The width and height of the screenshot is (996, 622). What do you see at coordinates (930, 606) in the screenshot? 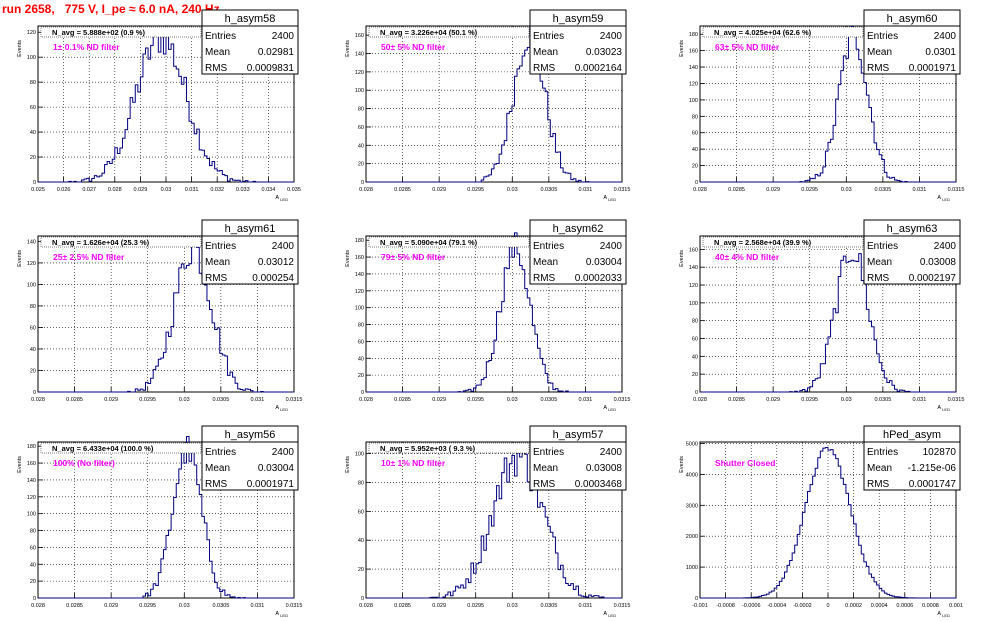
I see `x-tick-label: 0.0008` at bounding box center [930, 606].